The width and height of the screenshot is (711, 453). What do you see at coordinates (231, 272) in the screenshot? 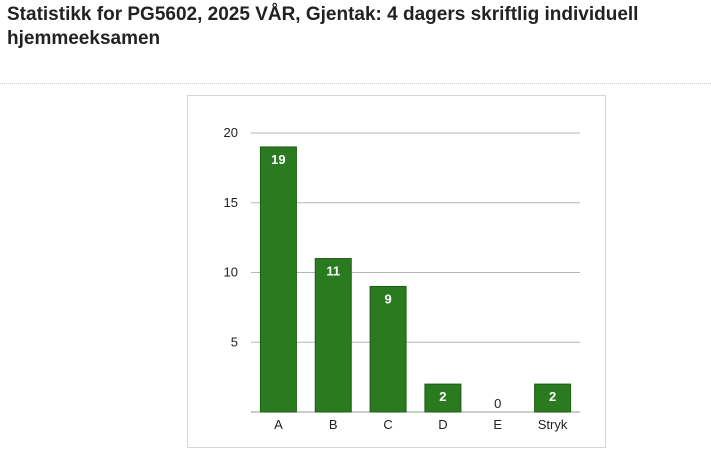
I see `y-tick-label: 10` at bounding box center [231, 272].